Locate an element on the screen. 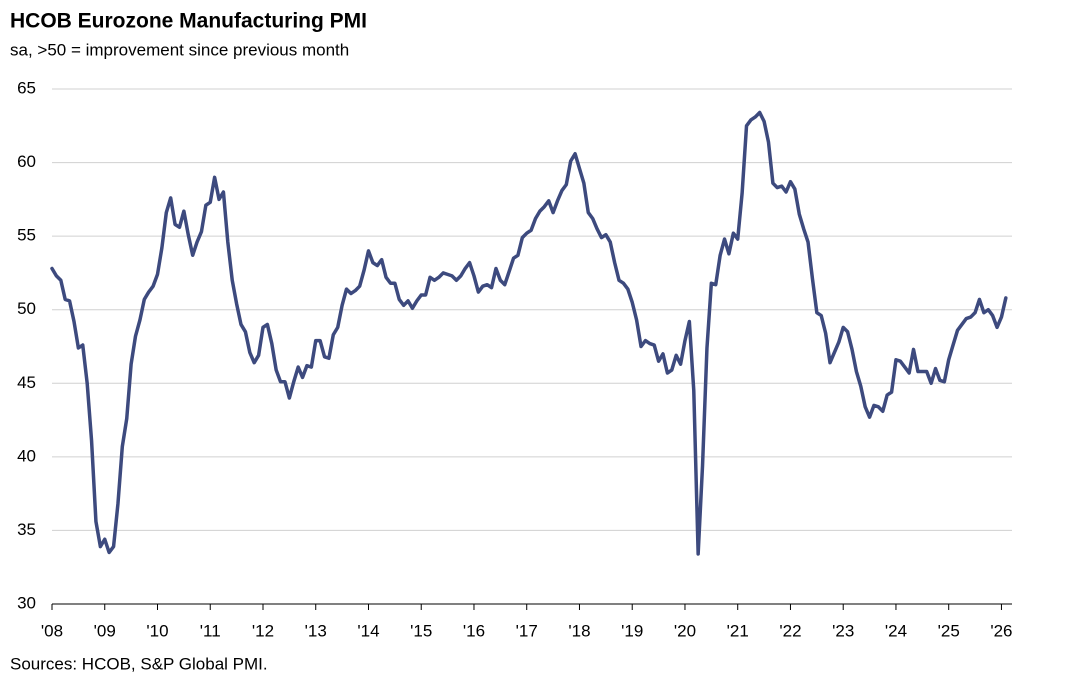  x-tick-label: '08 is located at coordinates (52, 630).